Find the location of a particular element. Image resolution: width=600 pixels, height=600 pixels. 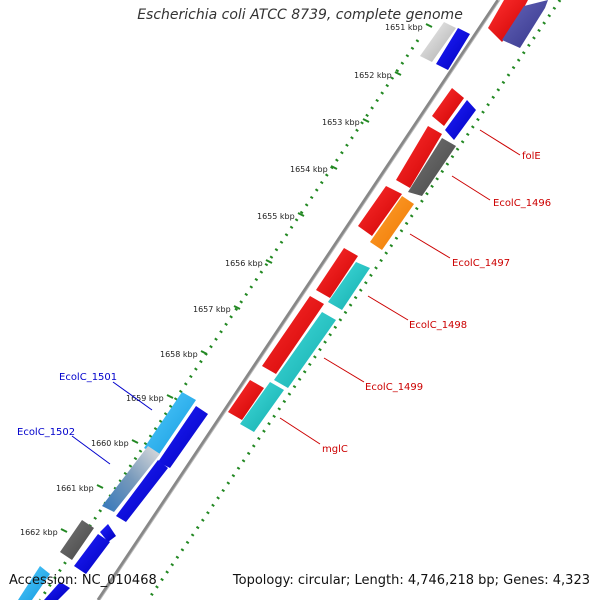

kbp-tick-label: 1658 kbp is located at coordinates (179, 354).